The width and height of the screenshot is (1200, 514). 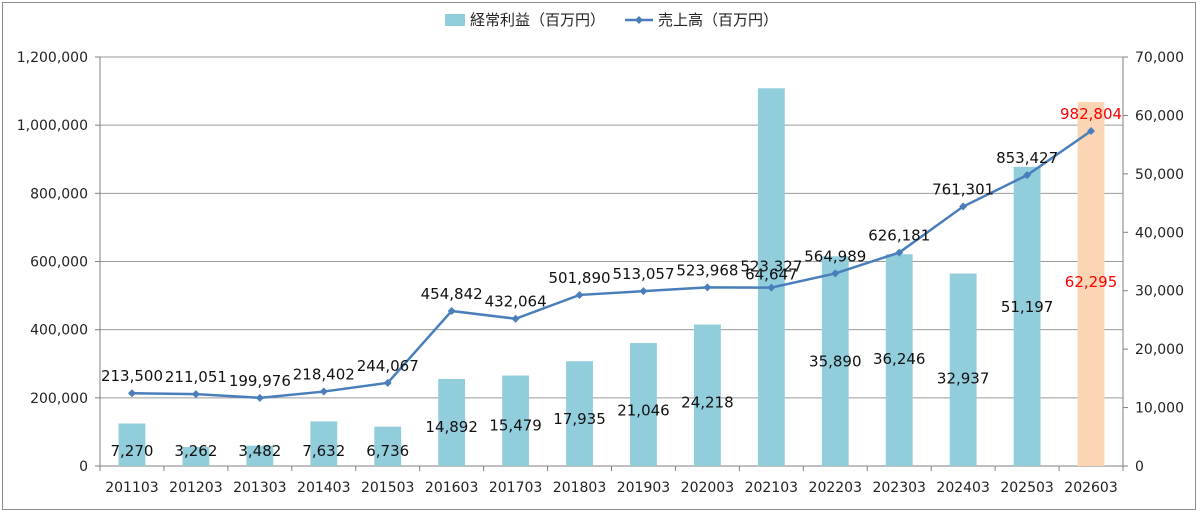 What do you see at coordinates (451, 427) in the screenshot?
I see `bar-data-label: 14,892` at bounding box center [451, 427].